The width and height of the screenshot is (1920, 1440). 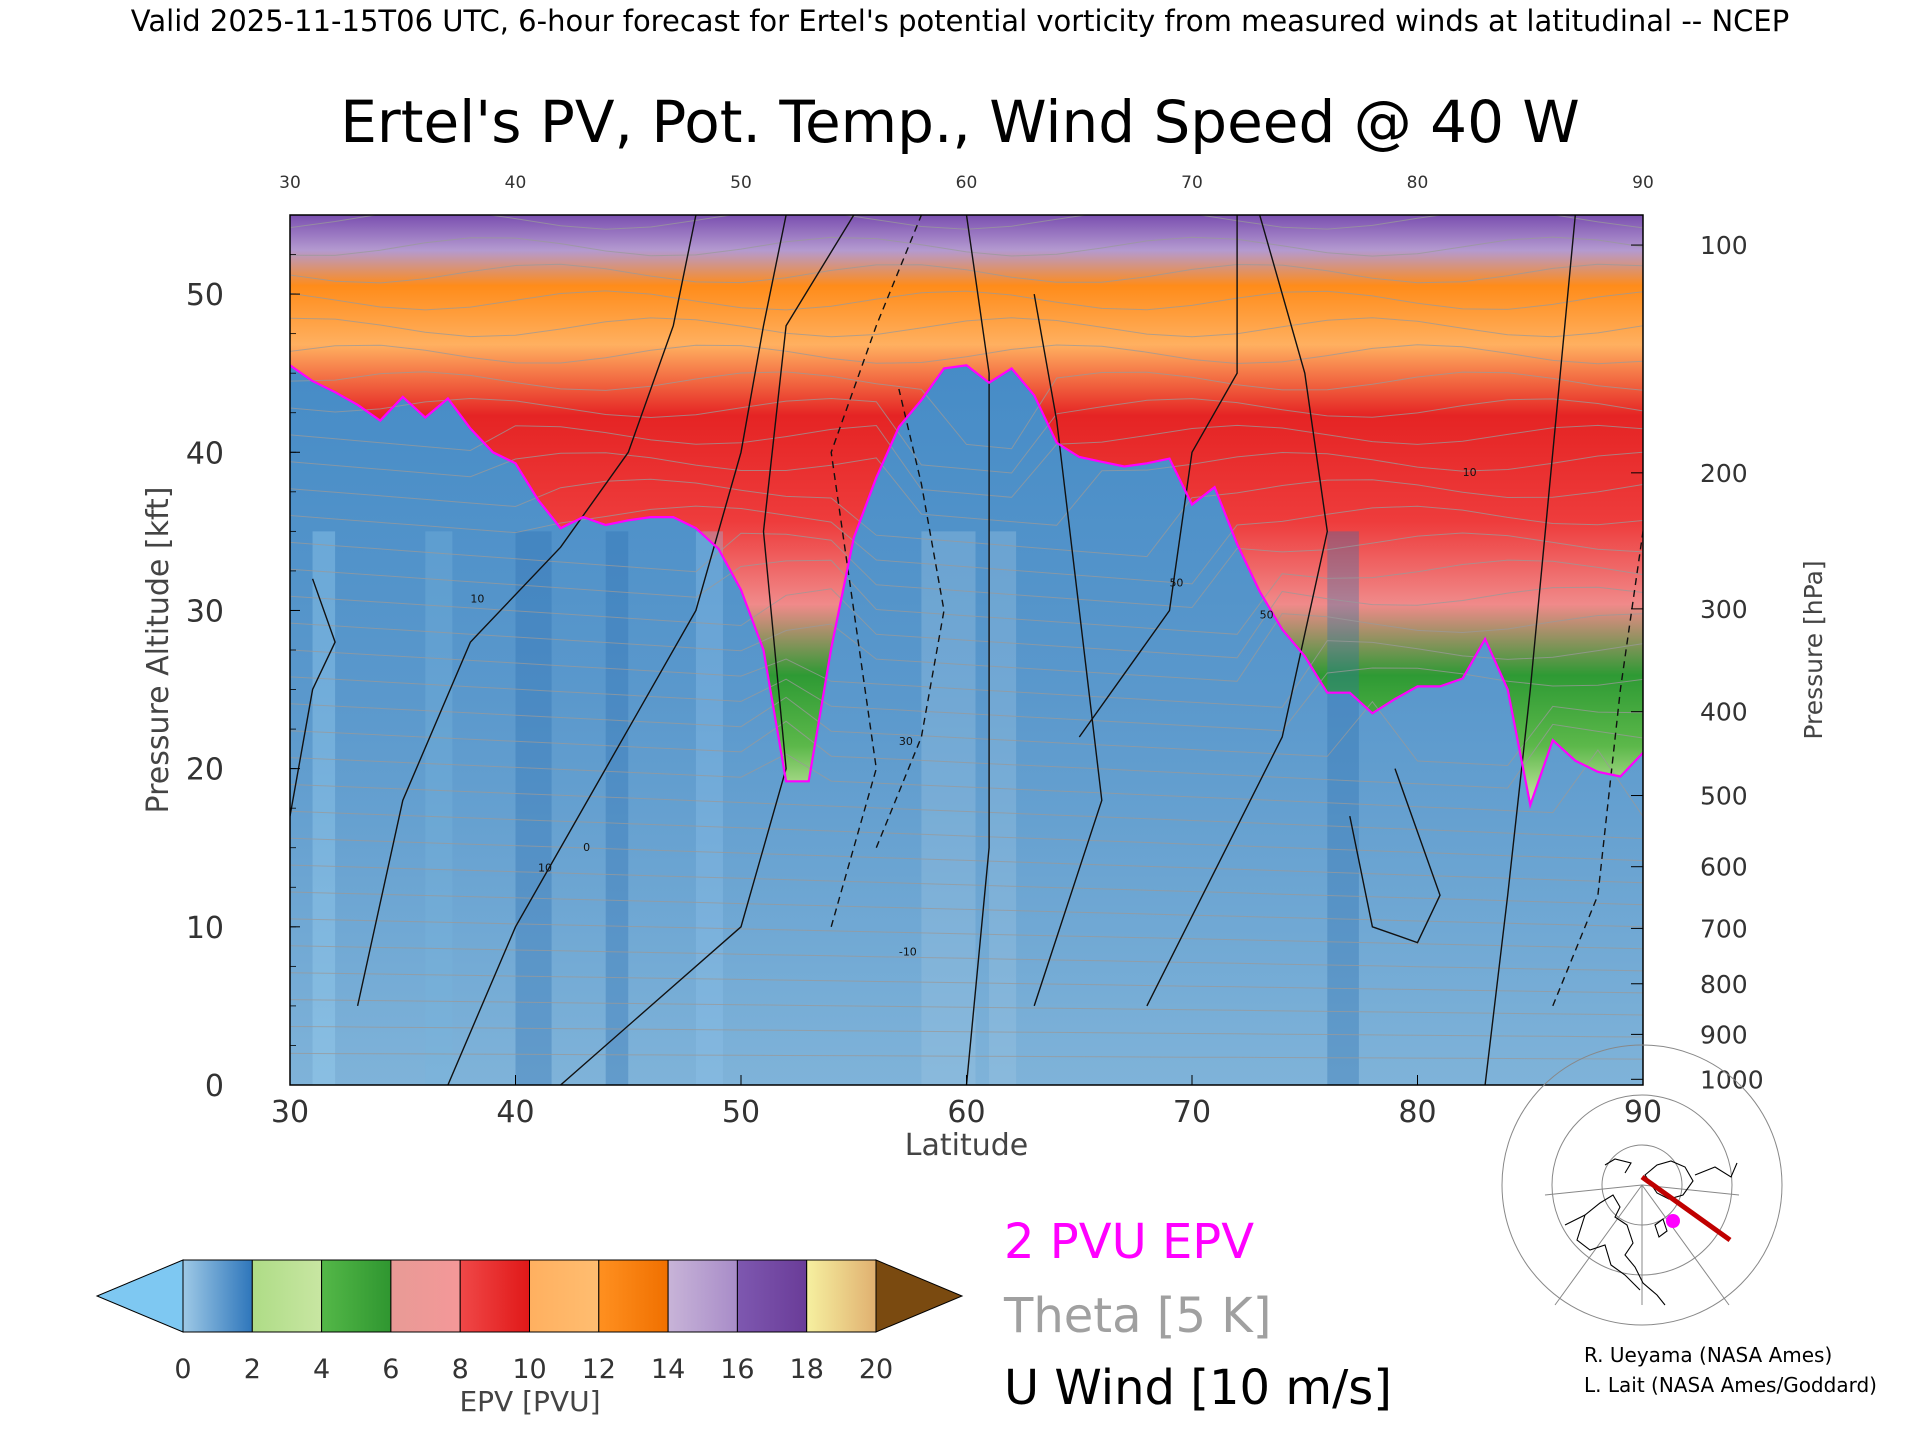 I want to click on colorbar-tick-label: 18, so click(x=807, y=1369).